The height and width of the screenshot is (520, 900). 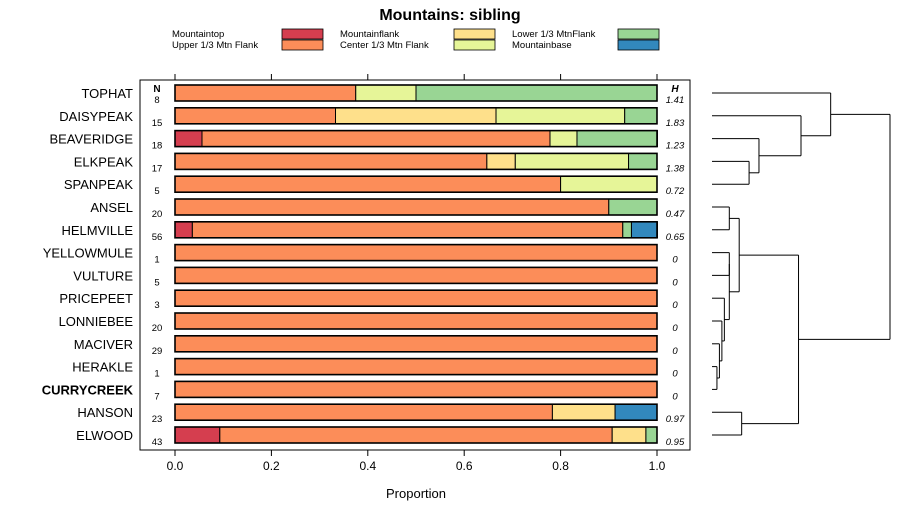 What do you see at coordinates (369, 34) in the screenshot?
I see `legend-label: Mountainflank` at bounding box center [369, 34].